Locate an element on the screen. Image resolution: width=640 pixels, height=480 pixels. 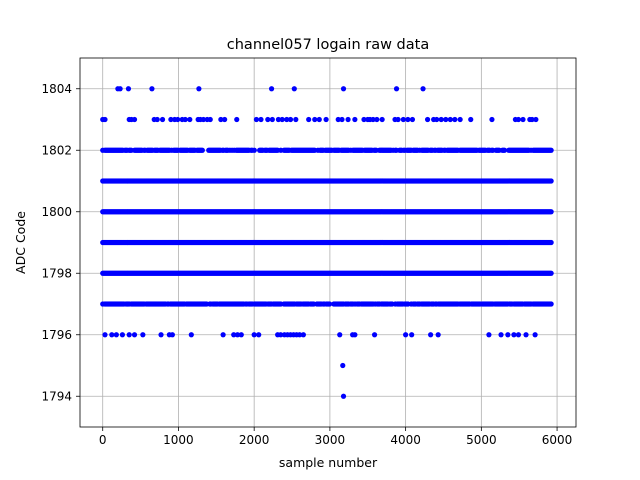
x-tick-label: 1000 is located at coordinates (178, 440).